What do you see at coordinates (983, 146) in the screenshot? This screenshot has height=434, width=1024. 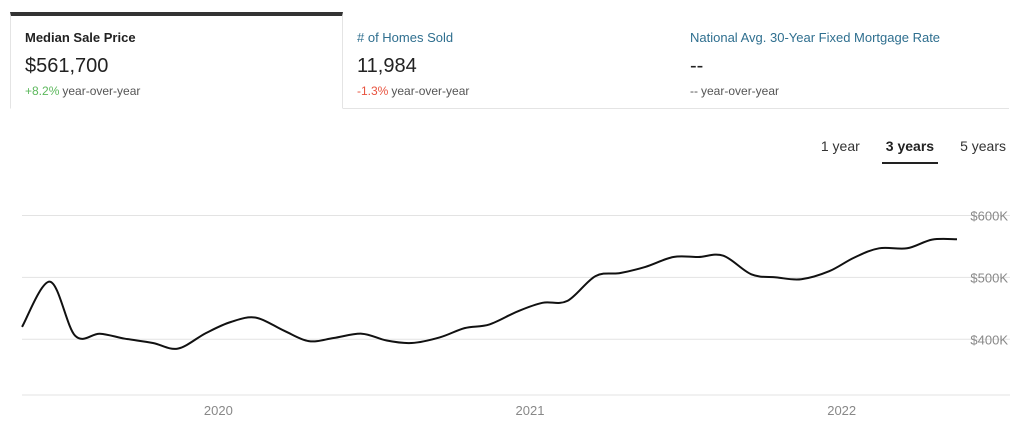 I see `range-tab-5-years: 5 years` at bounding box center [983, 146].